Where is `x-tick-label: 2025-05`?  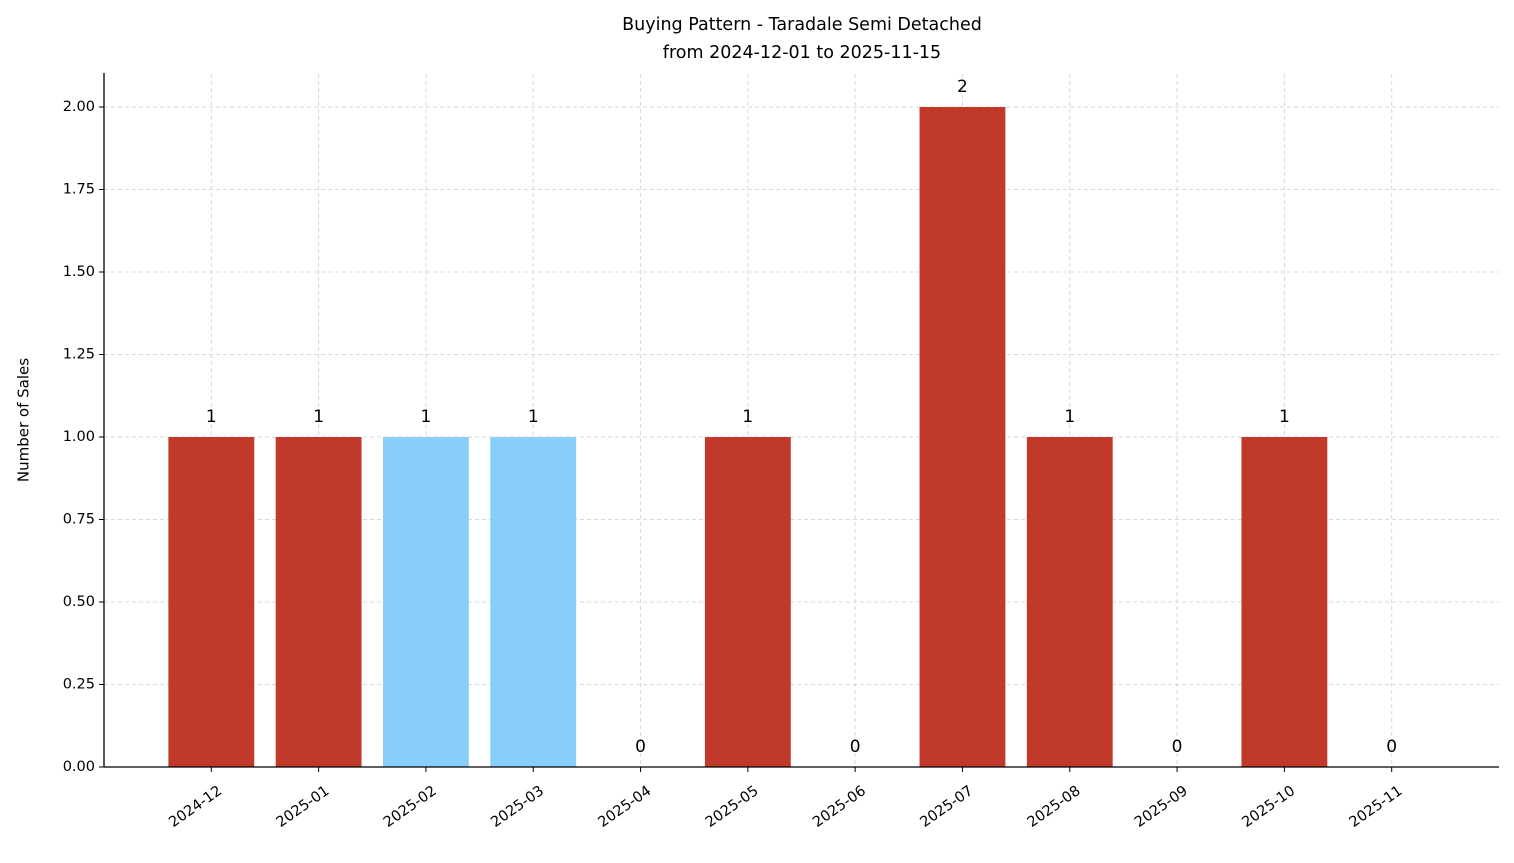 x-tick-label: 2025-05 is located at coordinates (732, 807).